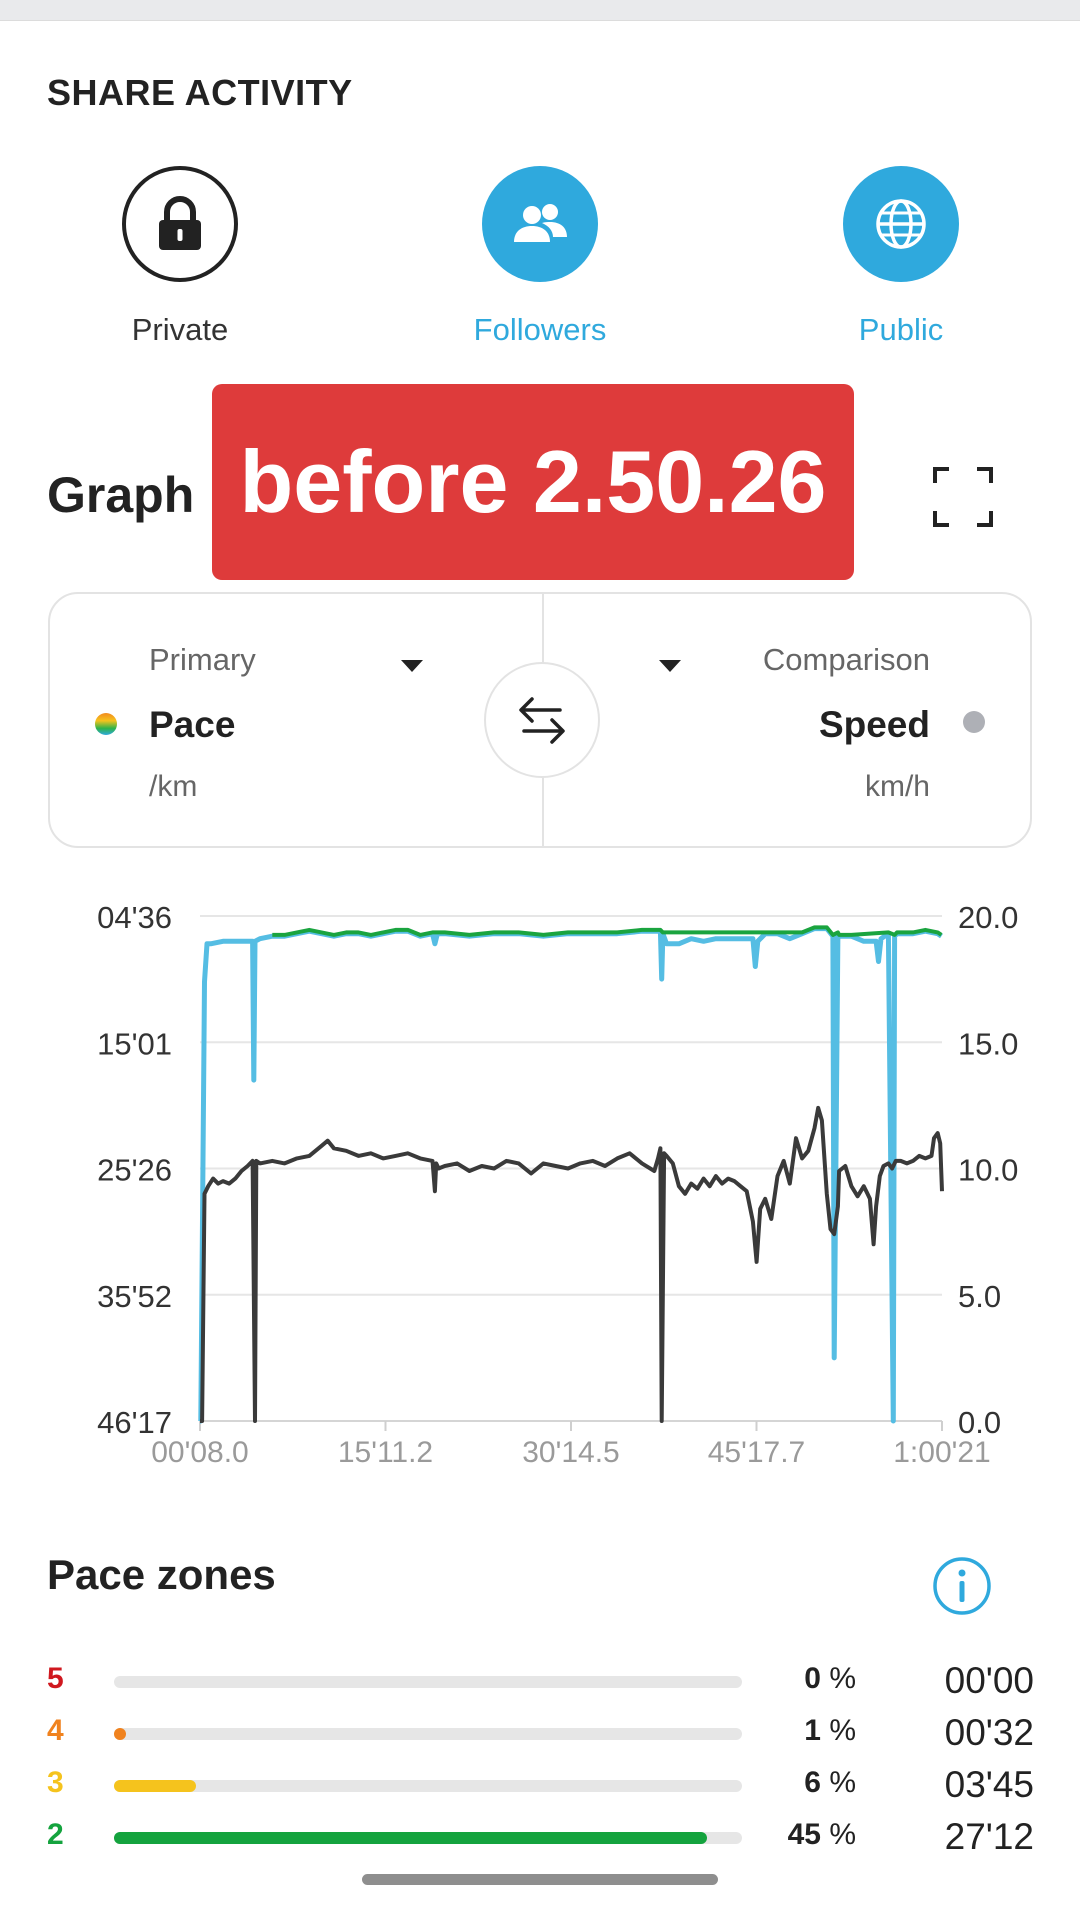 The image size is (1080, 1908). Describe the element at coordinates (607, 931) in the screenshot. I see `pace-zone-overlay` at that location.